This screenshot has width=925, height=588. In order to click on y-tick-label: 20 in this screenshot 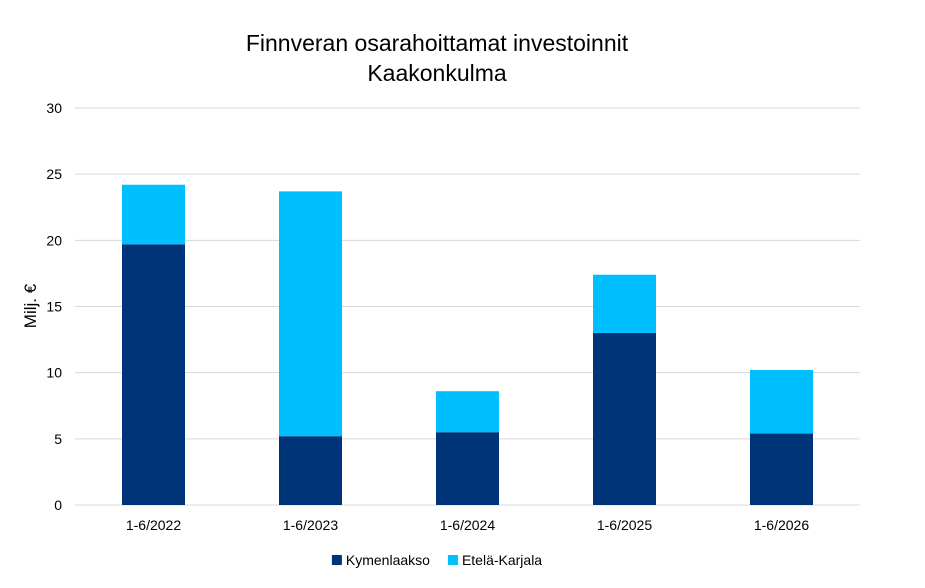, I will do `click(54, 240)`.